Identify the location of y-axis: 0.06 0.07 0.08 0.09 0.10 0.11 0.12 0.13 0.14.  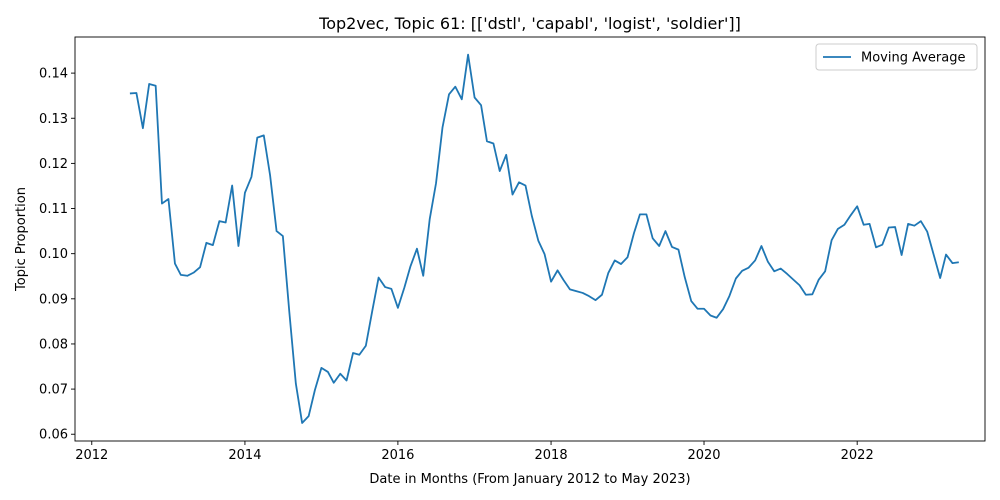
(57, 255).